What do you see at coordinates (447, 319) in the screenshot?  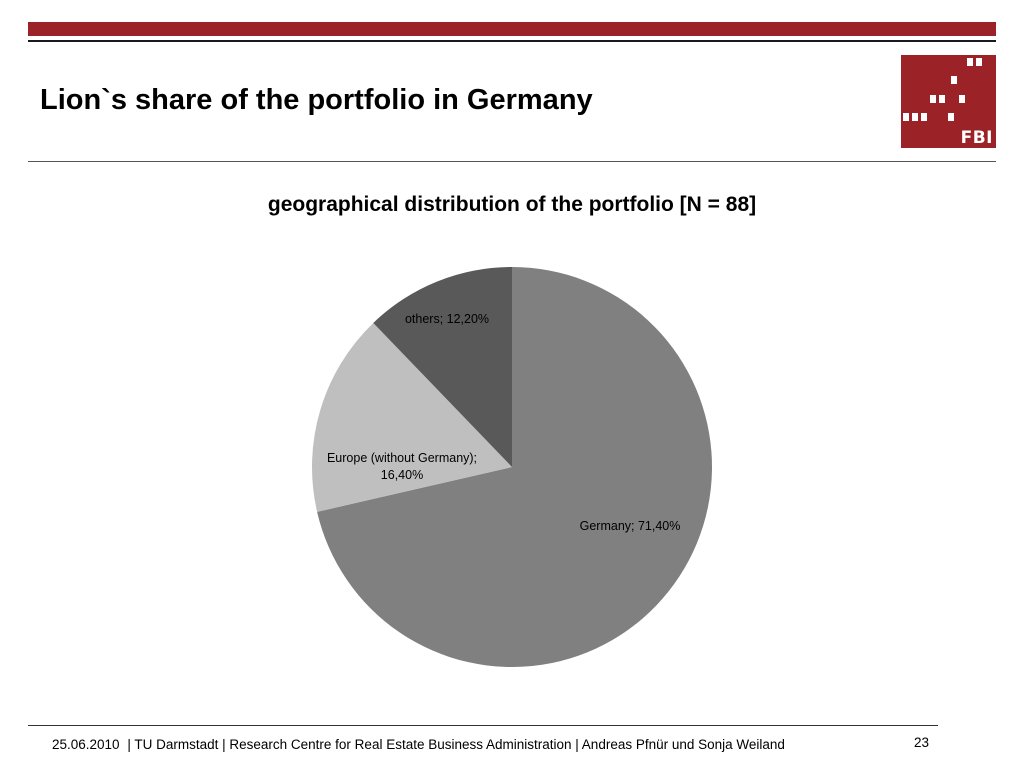 I see `pie-label-others: others; 12,20%` at bounding box center [447, 319].